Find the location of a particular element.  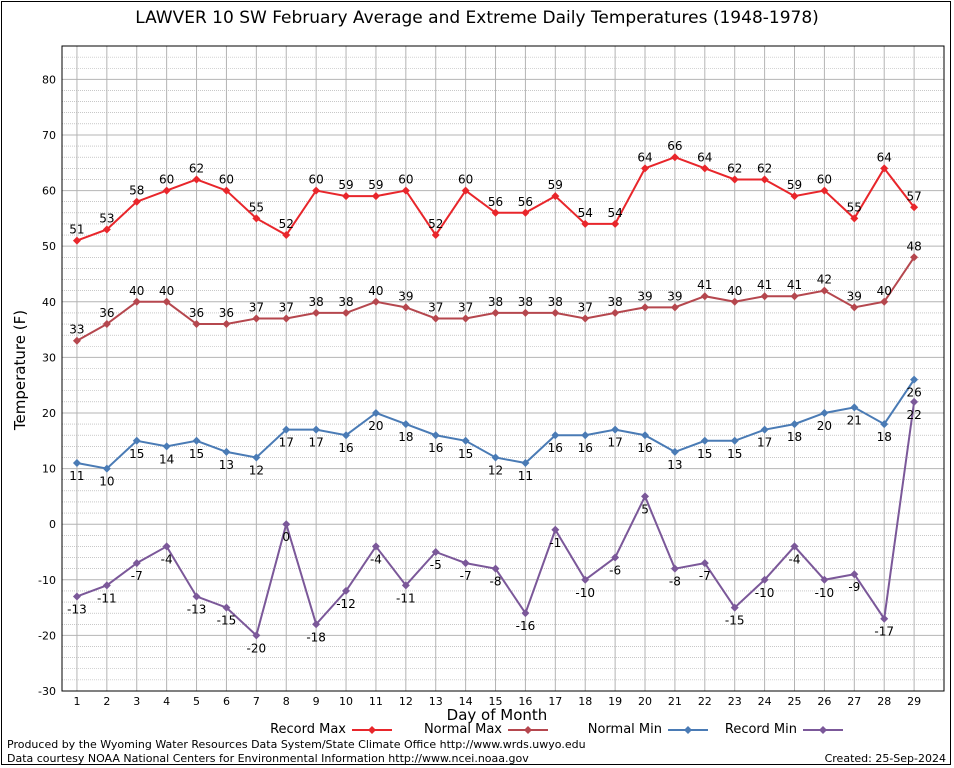

data-label: 60 is located at coordinates (405, 180).